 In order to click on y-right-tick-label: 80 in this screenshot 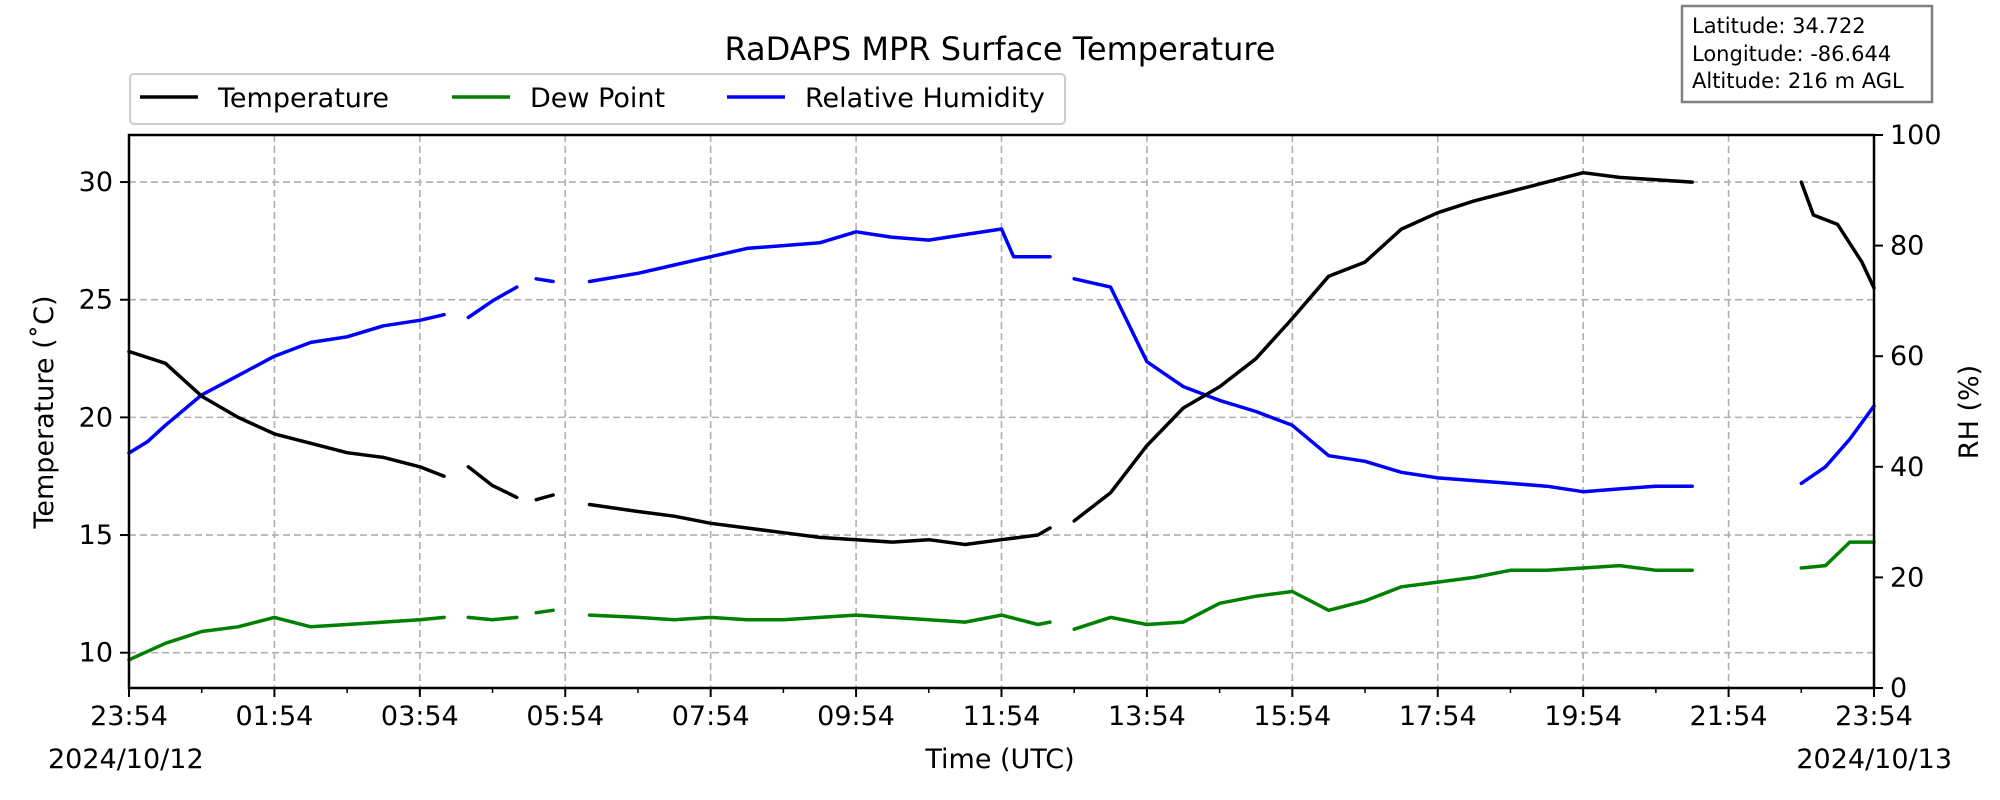, I will do `click(1907, 246)`.